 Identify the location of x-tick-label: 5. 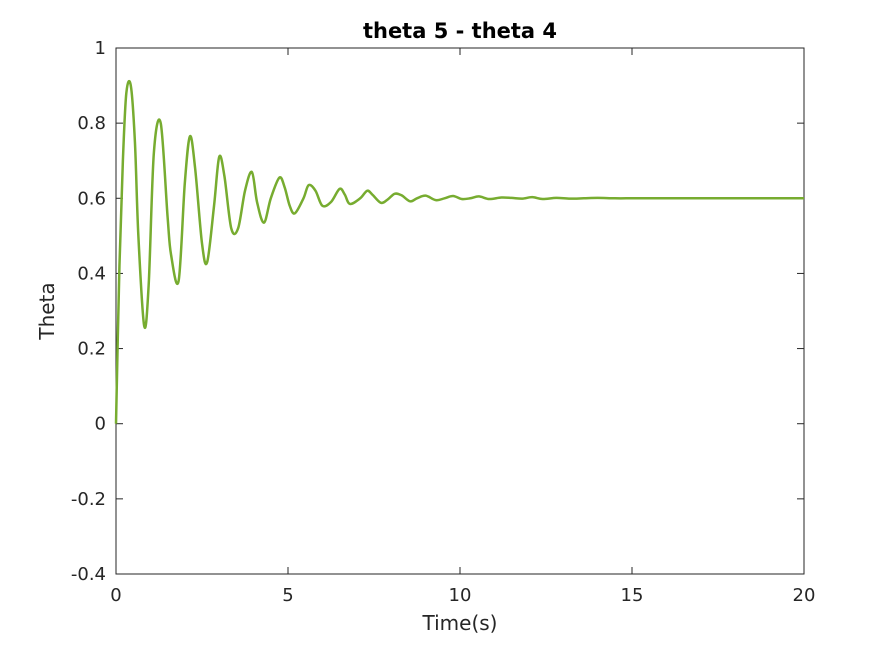
(287, 595).